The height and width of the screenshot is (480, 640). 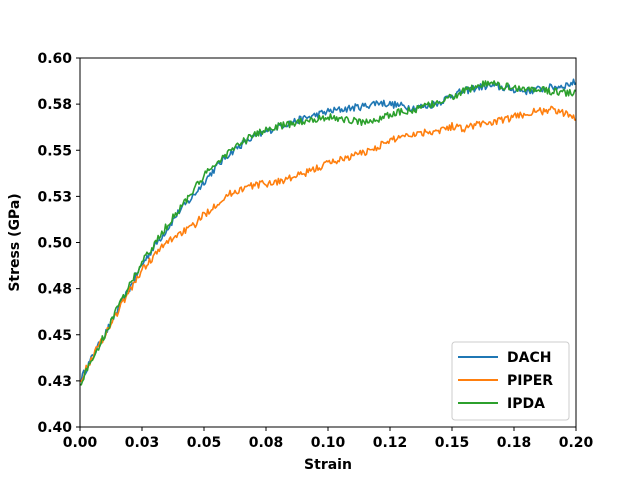 I want to click on x-tick-label: 0.03, so click(x=142, y=443).